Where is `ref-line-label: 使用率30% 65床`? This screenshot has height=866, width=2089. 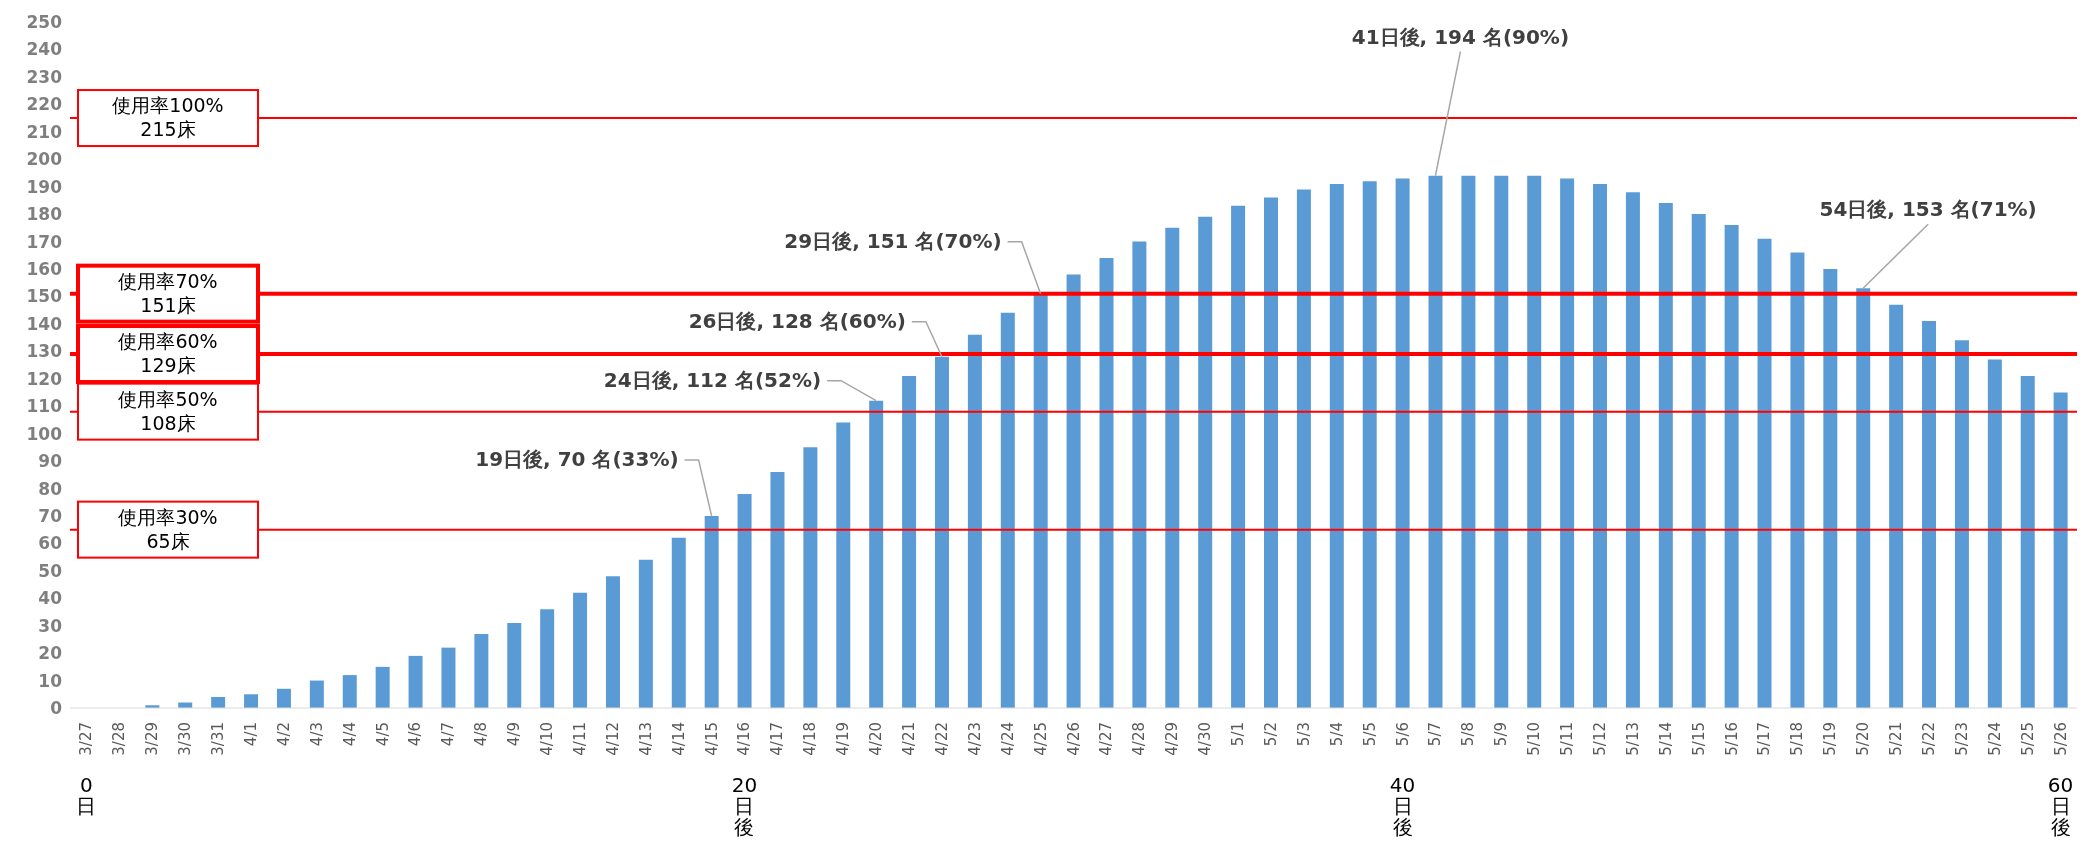 ref-line-label: 使用率30% 65床 is located at coordinates (168, 528).